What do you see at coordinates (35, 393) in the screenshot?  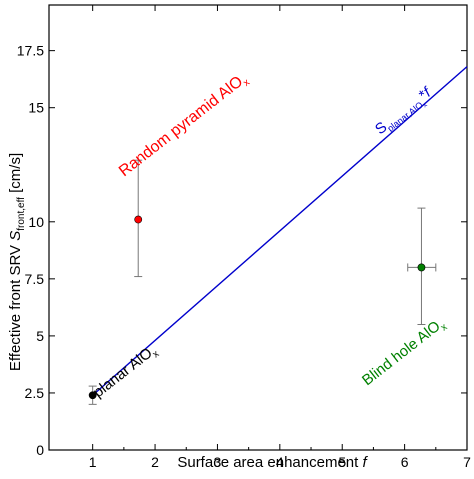 I see `y-tick-label: 2.5` at bounding box center [35, 393].